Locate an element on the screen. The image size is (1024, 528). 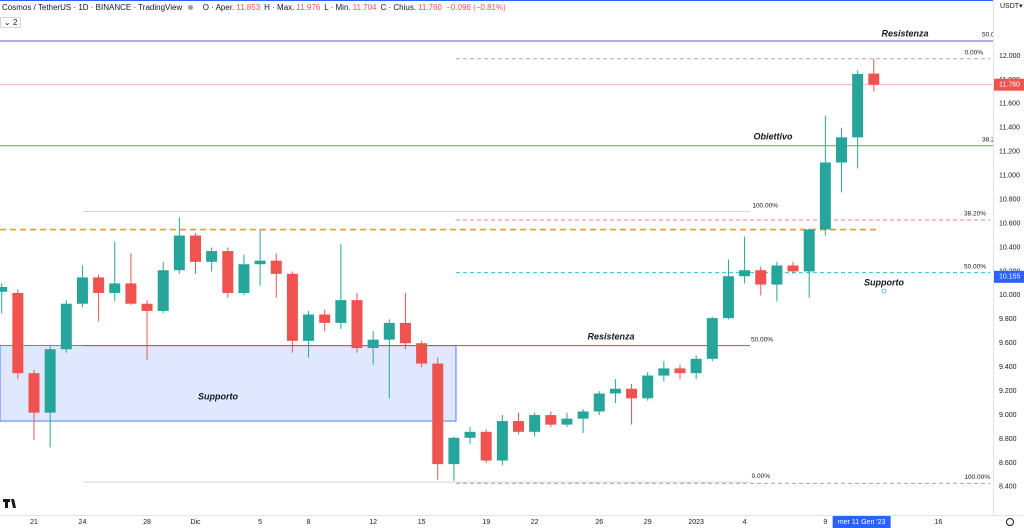
ohlc-label: C · Chius. is located at coordinates (398, 7).